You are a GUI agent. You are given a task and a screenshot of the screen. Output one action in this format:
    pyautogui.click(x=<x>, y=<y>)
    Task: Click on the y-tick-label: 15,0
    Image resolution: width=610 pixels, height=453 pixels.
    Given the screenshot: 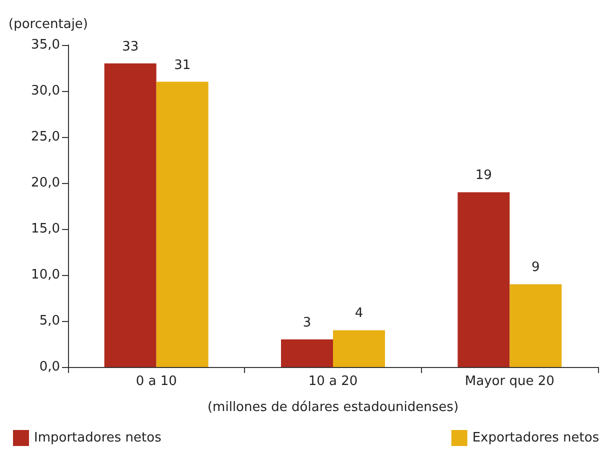 What is the action you would take?
    pyautogui.click(x=45, y=229)
    